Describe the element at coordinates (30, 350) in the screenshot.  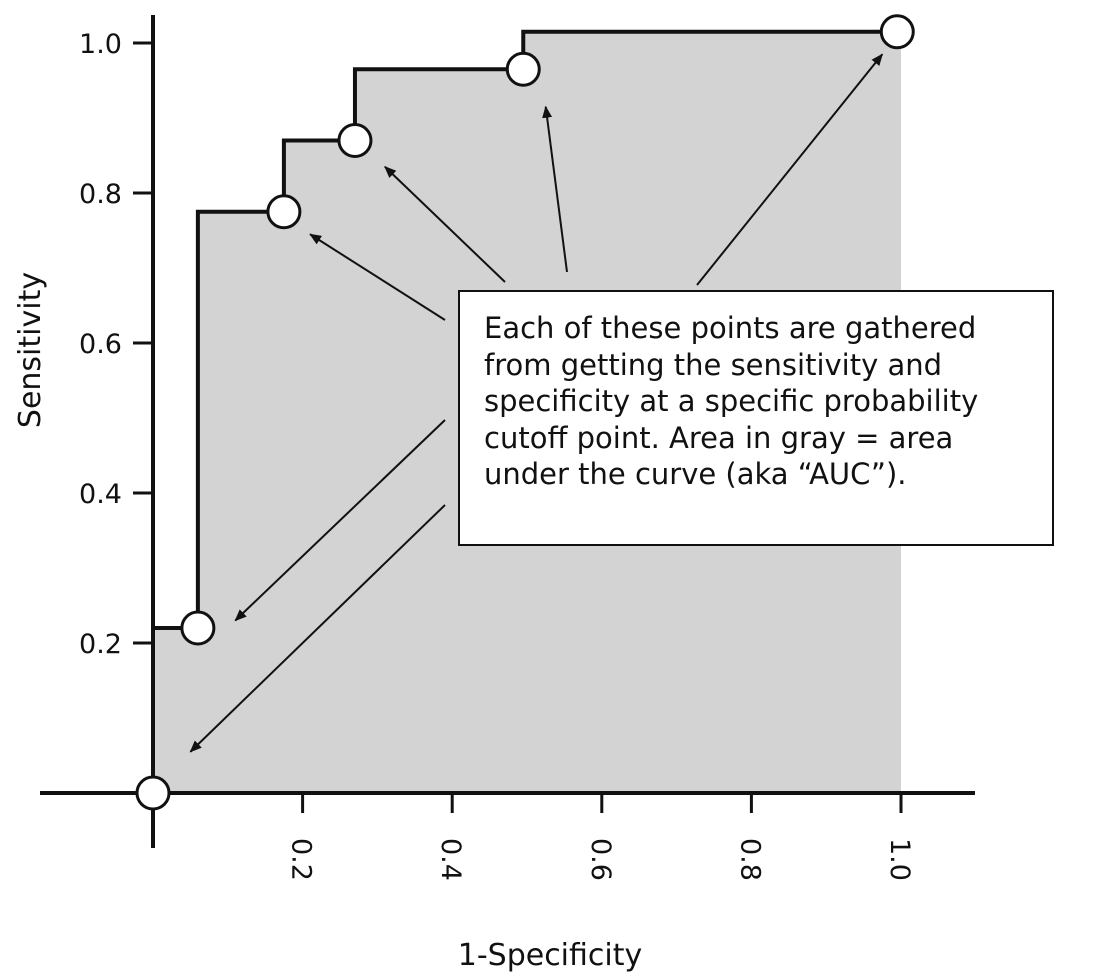
I see `y-axis-title: Sensitivity` at that location.